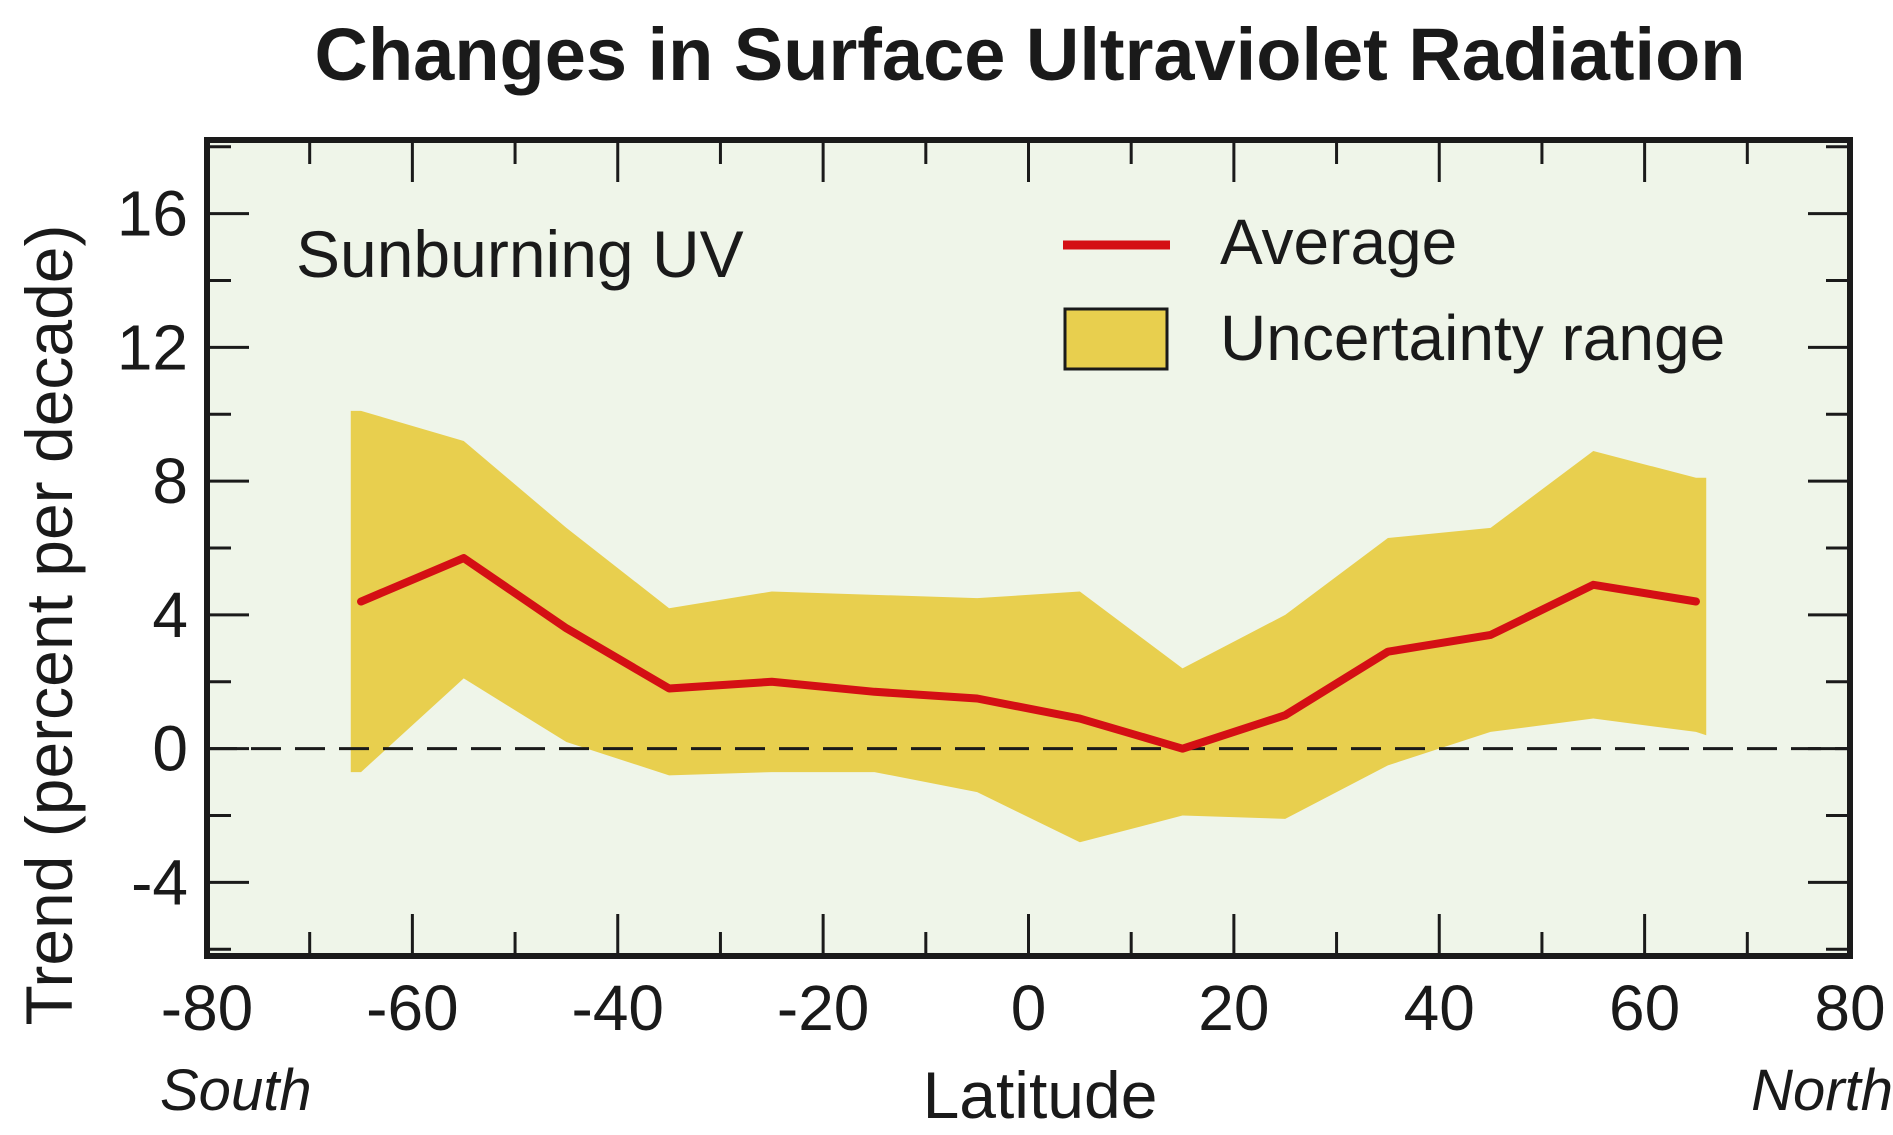 The width and height of the screenshot is (1893, 1135). I want to click on y-tick-label: 16, so click(152, 214).